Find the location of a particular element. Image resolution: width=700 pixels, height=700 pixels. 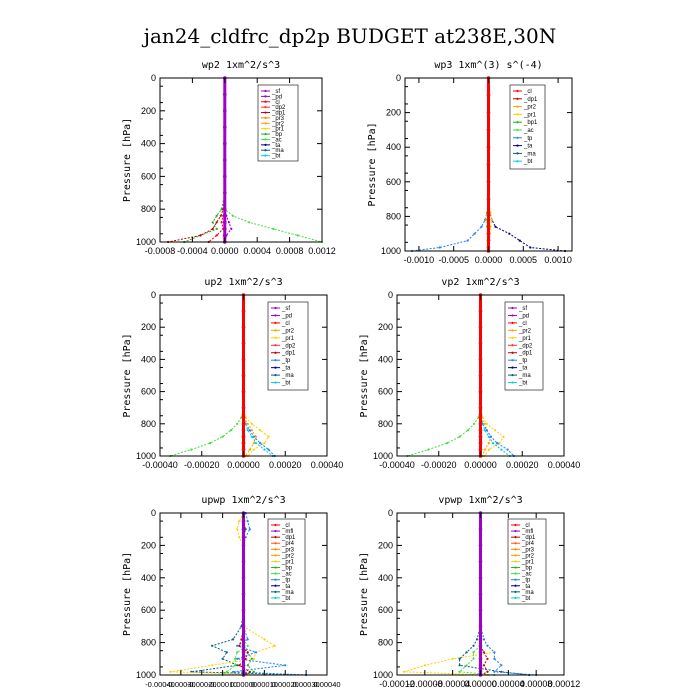

x-tick-label: 0.00012 is located at coordinates (564, 684).